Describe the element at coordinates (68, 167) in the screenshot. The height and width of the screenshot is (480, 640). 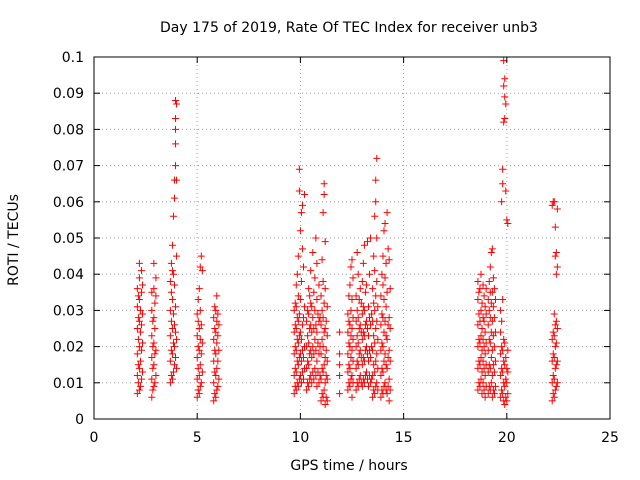
I see `y-tick-label: 0.07` at that location.